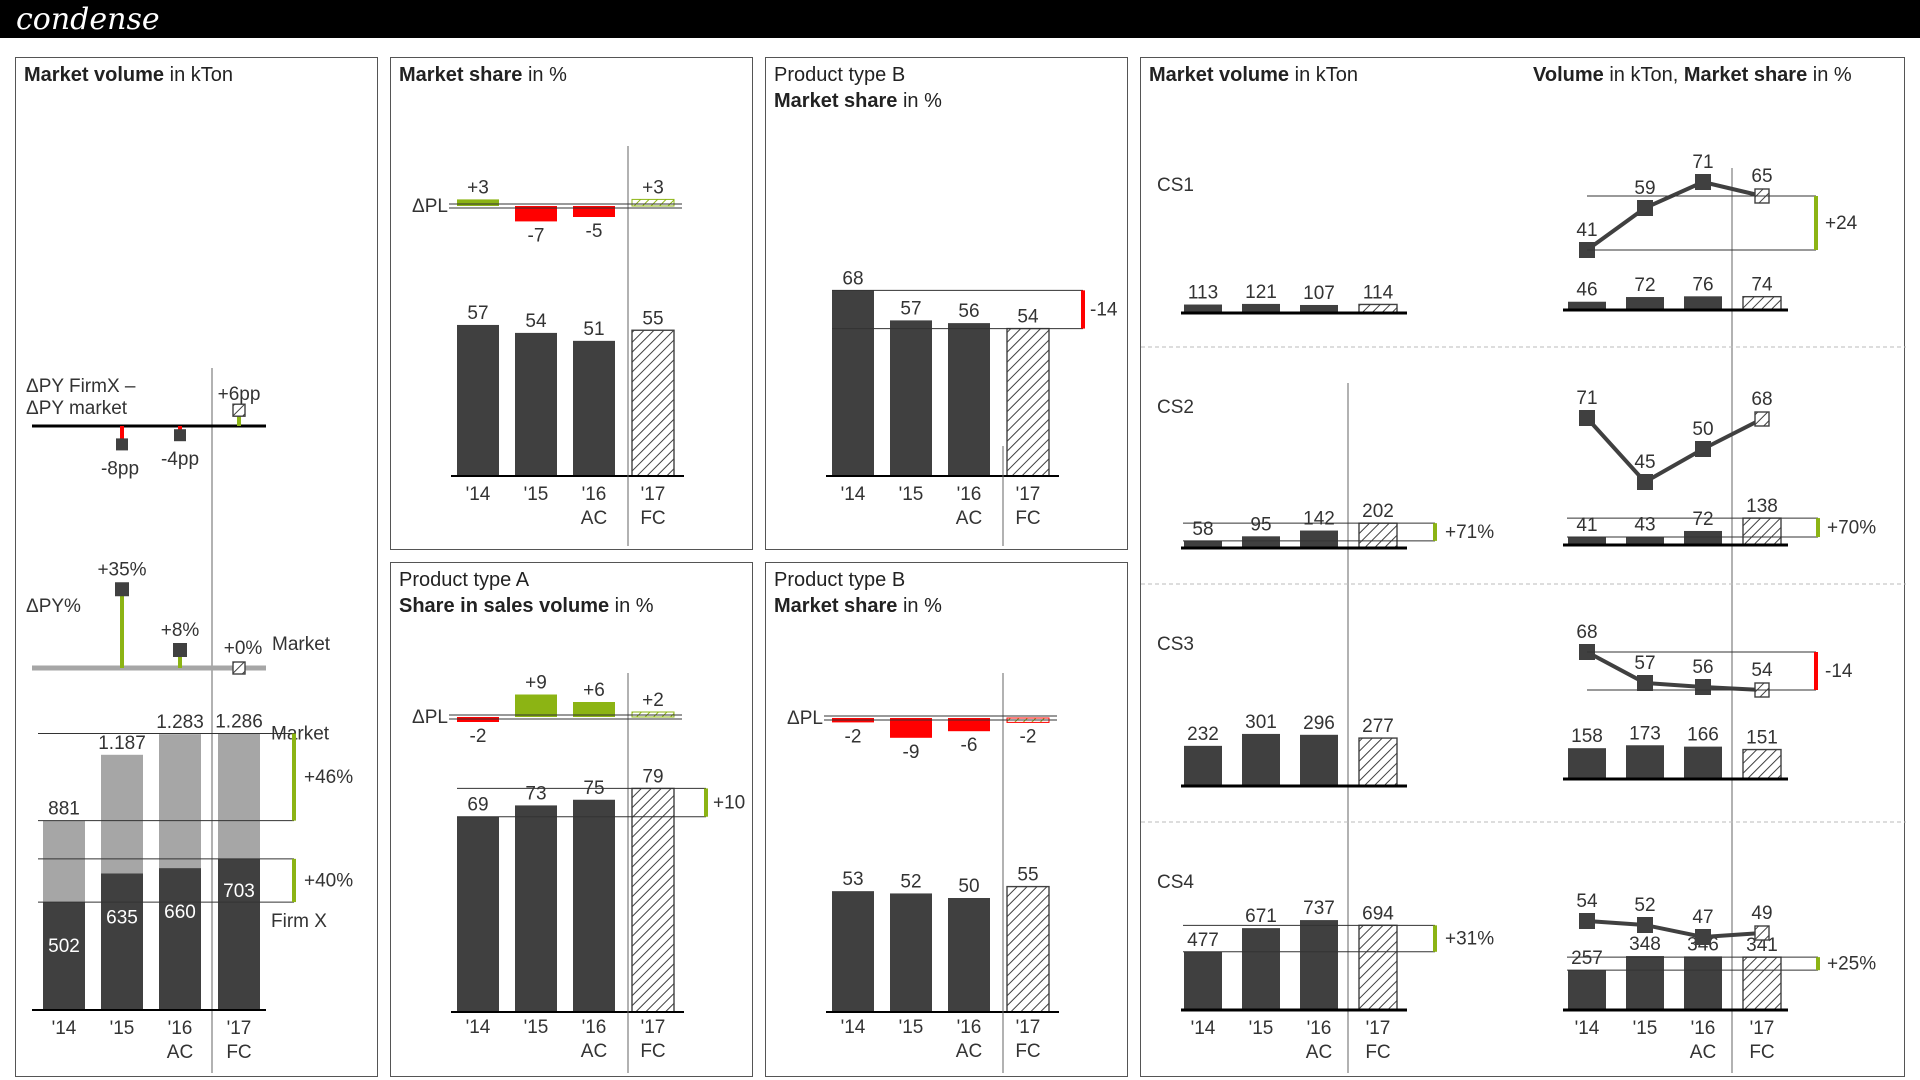 This screenshot has height=1080, width=1920. What do you see at coordinates (969, 745) in the screenshot?
I see `delta-value-label: -6` at bounding box center [969, 745].